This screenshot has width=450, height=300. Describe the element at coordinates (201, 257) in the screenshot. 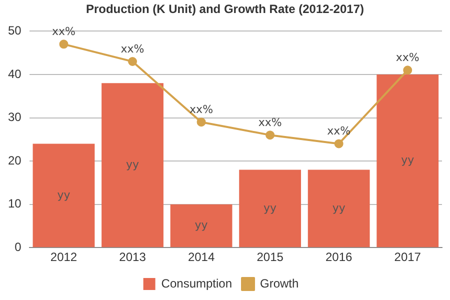

I see `x-tick-label: 2014` at that location.